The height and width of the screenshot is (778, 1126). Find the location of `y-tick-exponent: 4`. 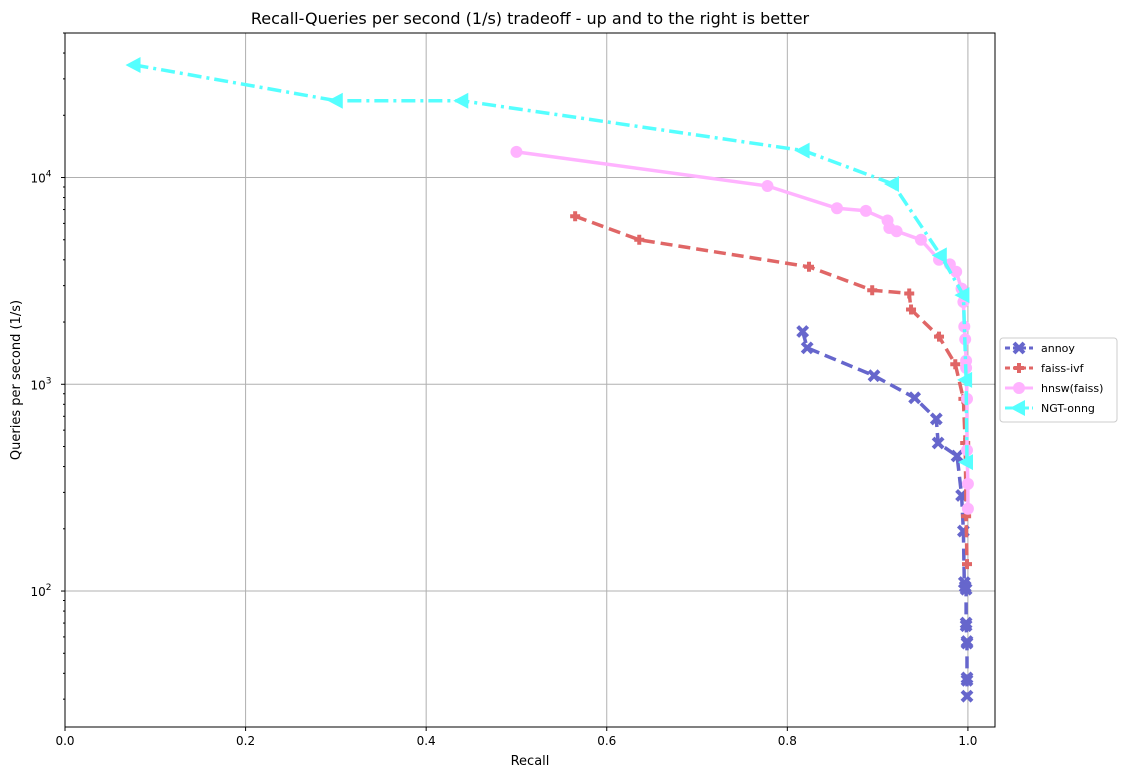

y-tick-exponent: 4 is located at coordinates (49, 175).